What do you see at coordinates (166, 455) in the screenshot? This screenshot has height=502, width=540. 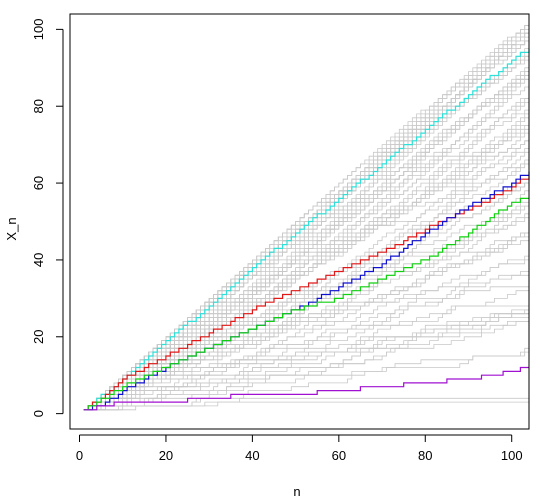 I see `x-tick-label: 20` at bounding box center [166, 455].